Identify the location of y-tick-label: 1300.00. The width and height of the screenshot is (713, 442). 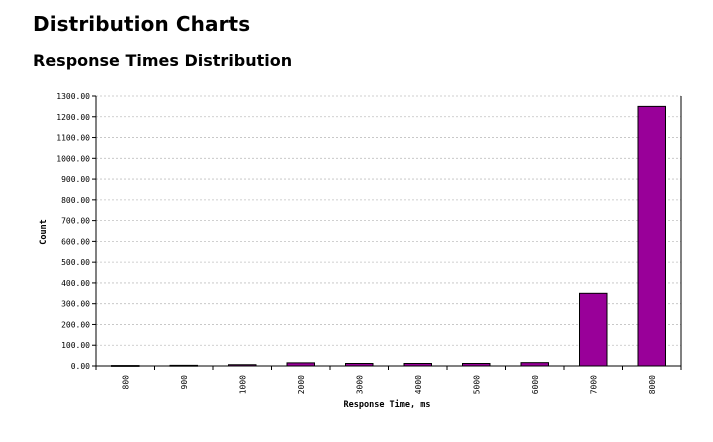
(73, 96).